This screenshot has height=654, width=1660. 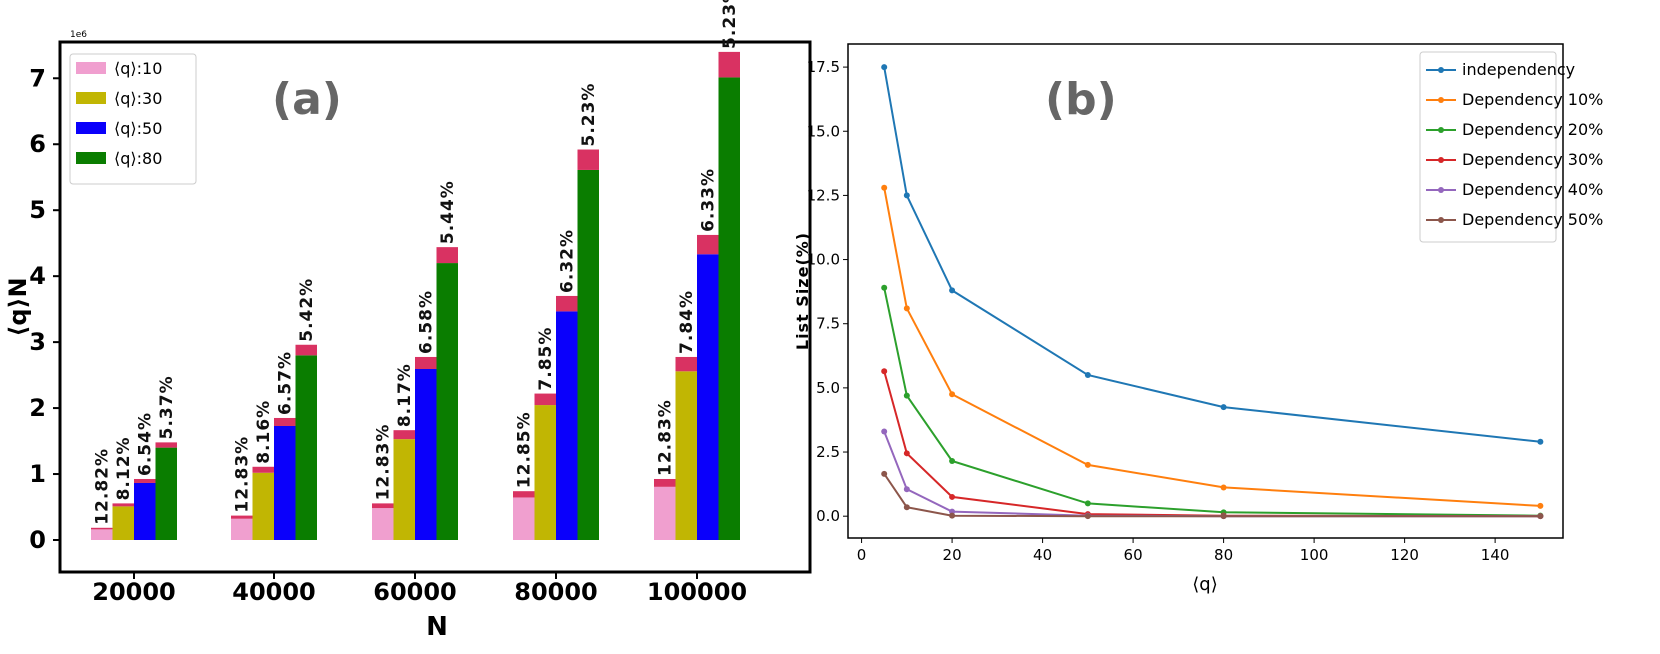 I want to click on panel-a-bar-percent-label: 6.54%, so click(x=146, y=444).